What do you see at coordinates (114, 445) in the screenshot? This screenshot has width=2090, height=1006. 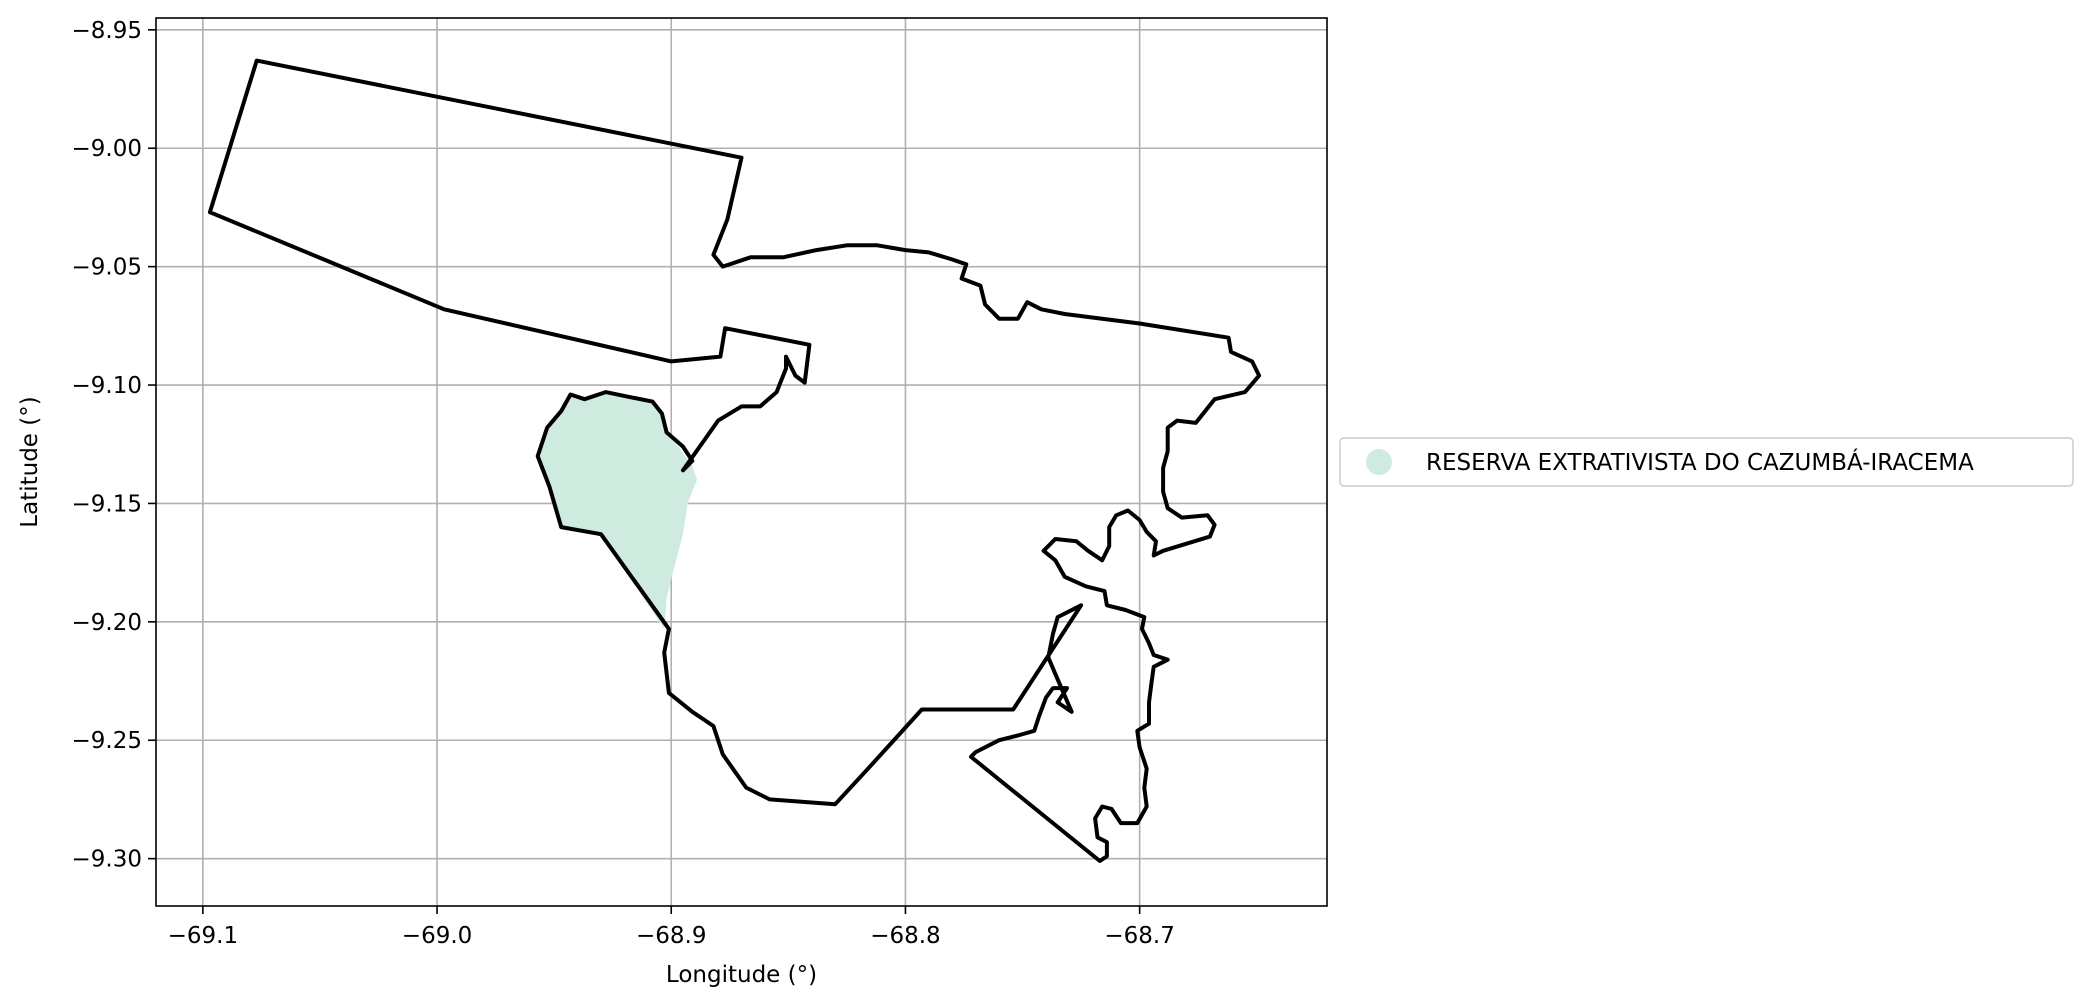 I see `y-axis: −8.95 −9.00 −9.05 −9.10 −9.15 −9.20 −9.25 −9.30` at bounding box center [114, 445].